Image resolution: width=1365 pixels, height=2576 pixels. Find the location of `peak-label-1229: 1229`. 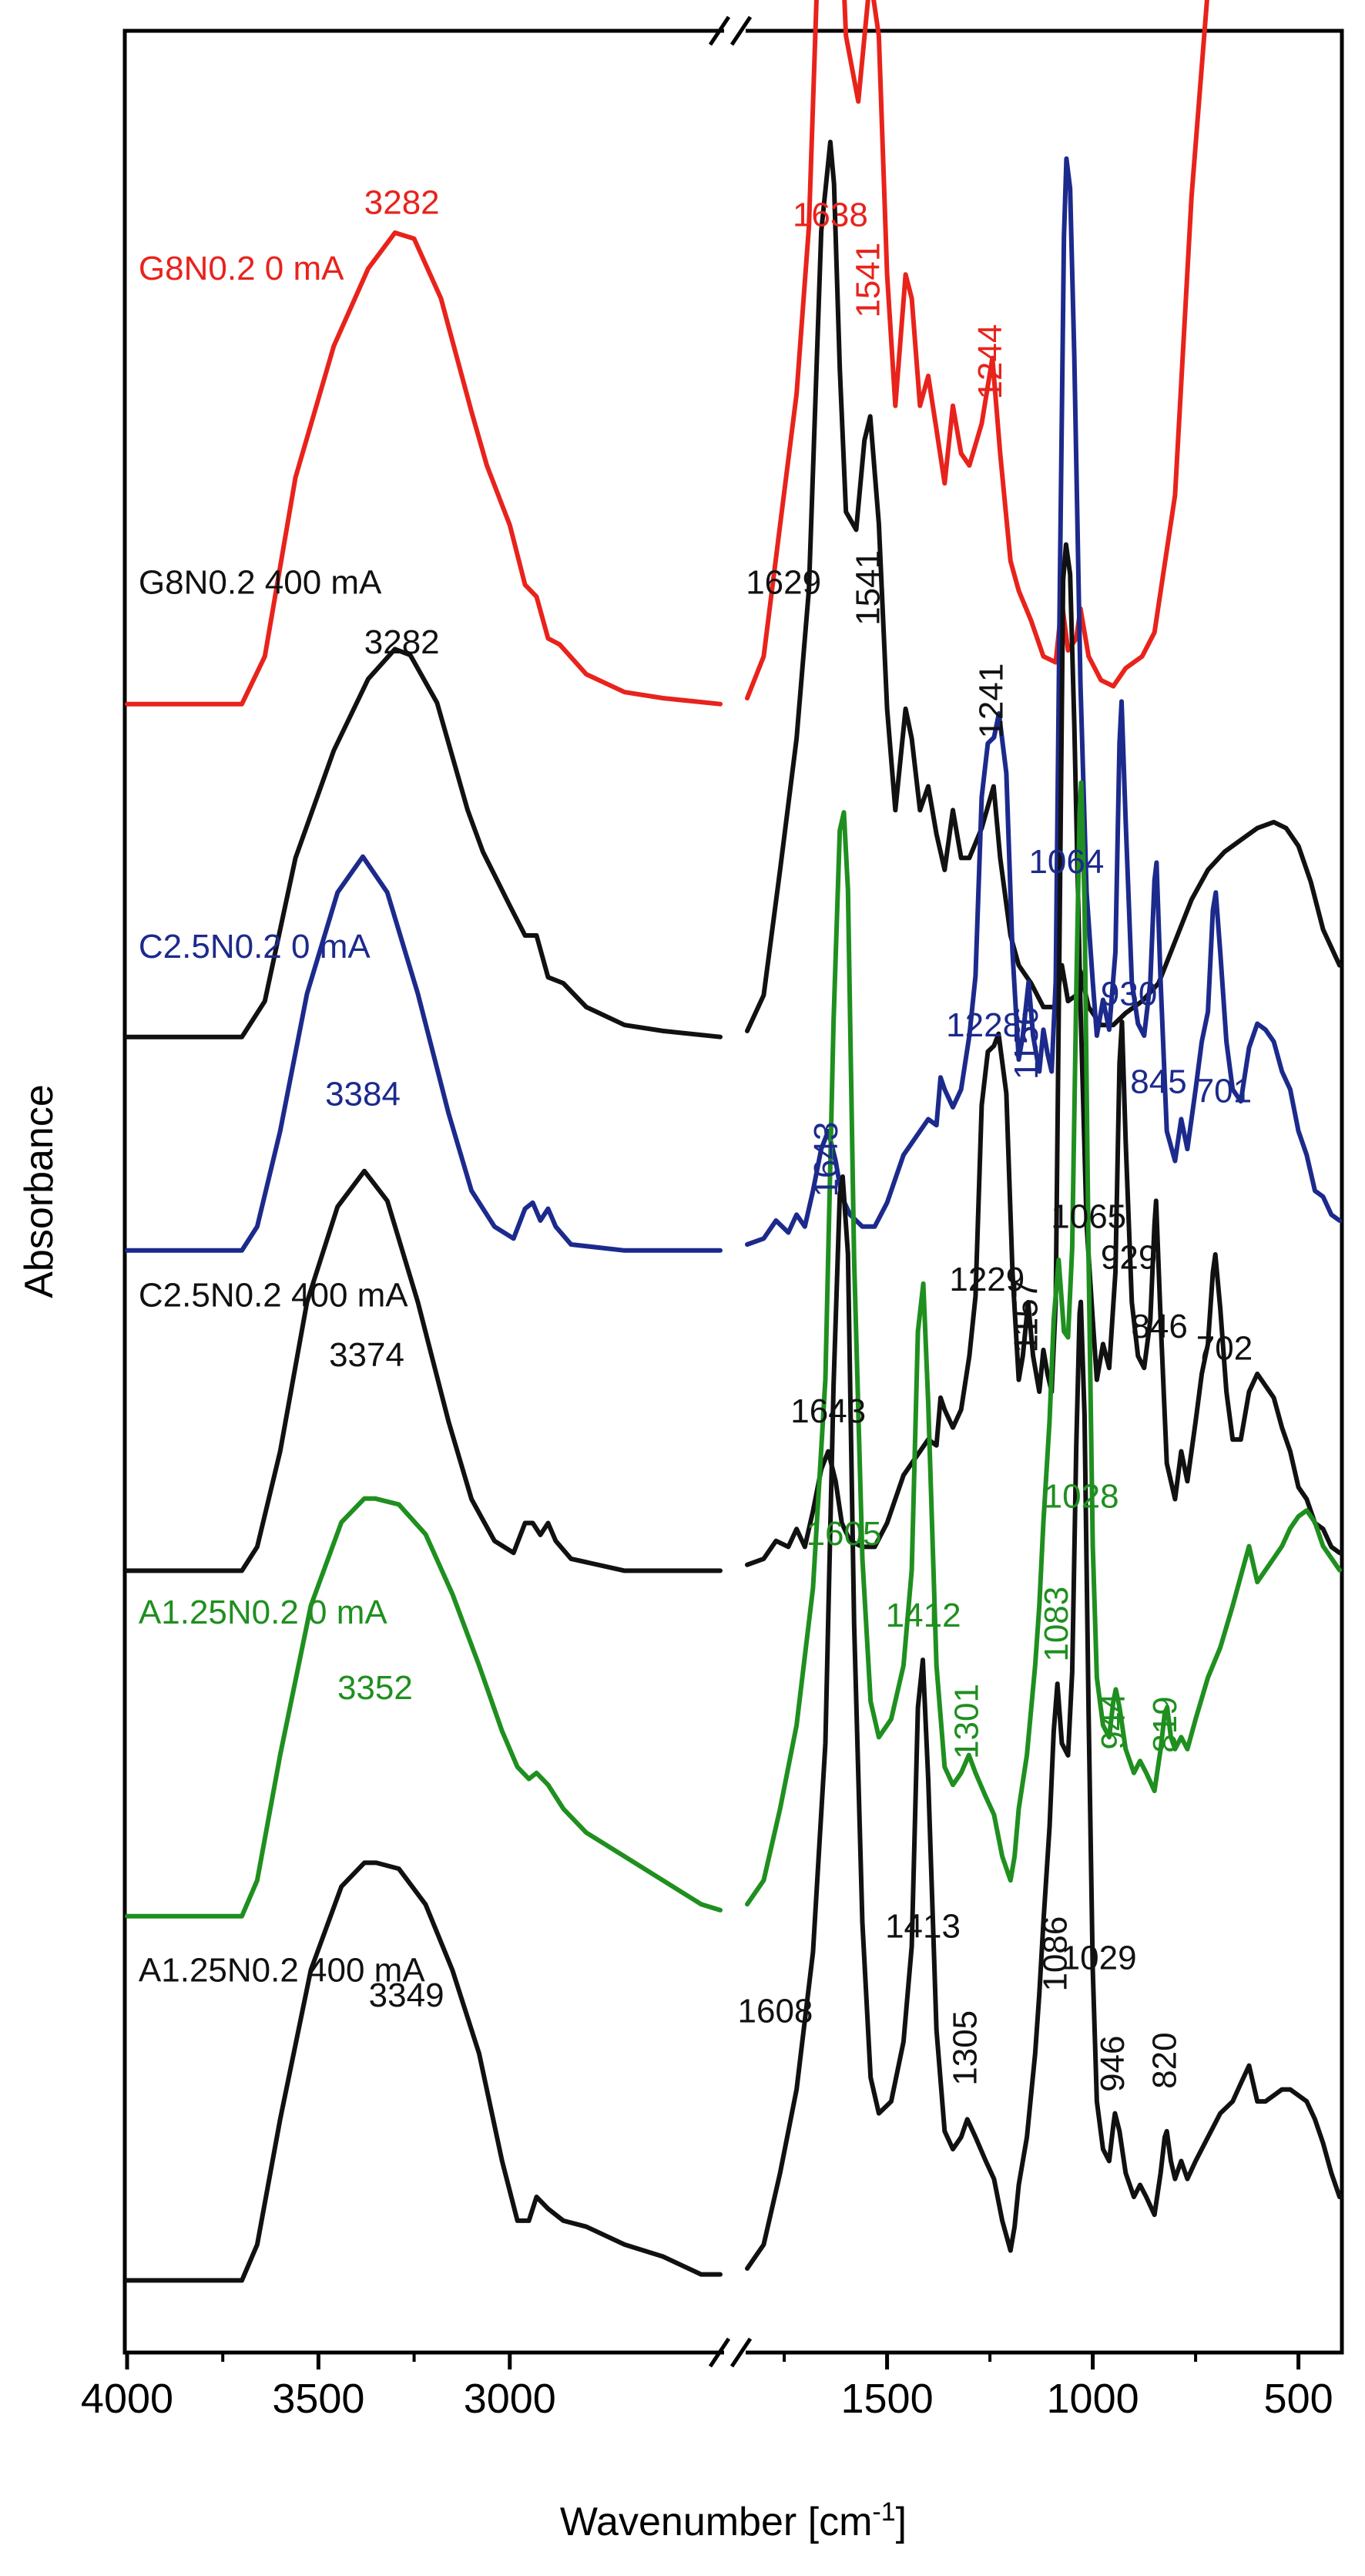

peak-label-1229: 1229 is located at coordinates (987, 1279).